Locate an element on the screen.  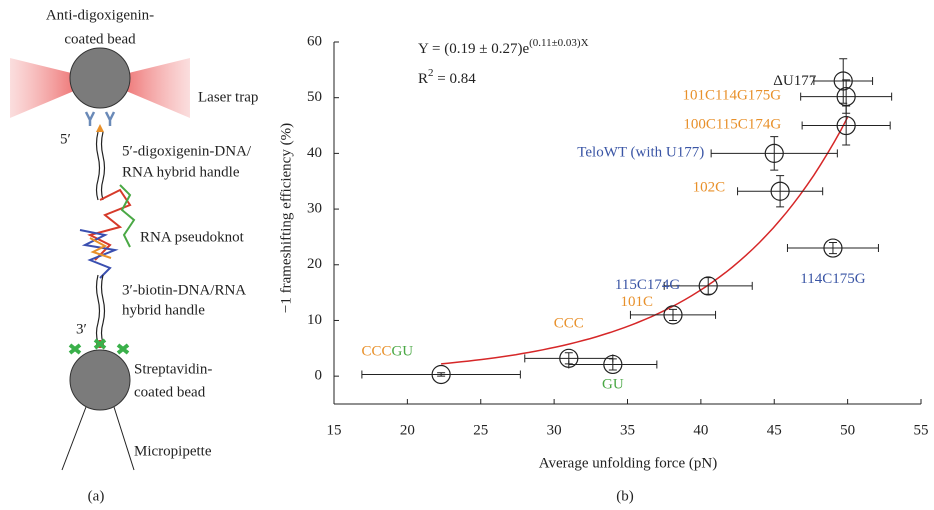
label: Streptavidin- is located at coordinates (173, 369).